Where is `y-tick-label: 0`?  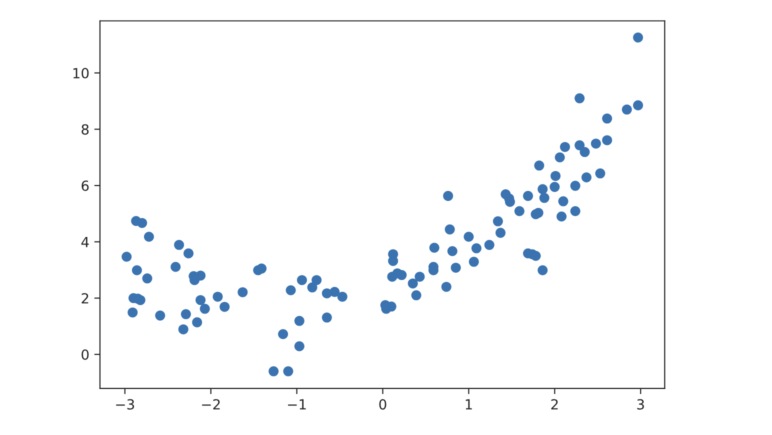
y-tick-label: 0 is located at coordinates (85, 354).